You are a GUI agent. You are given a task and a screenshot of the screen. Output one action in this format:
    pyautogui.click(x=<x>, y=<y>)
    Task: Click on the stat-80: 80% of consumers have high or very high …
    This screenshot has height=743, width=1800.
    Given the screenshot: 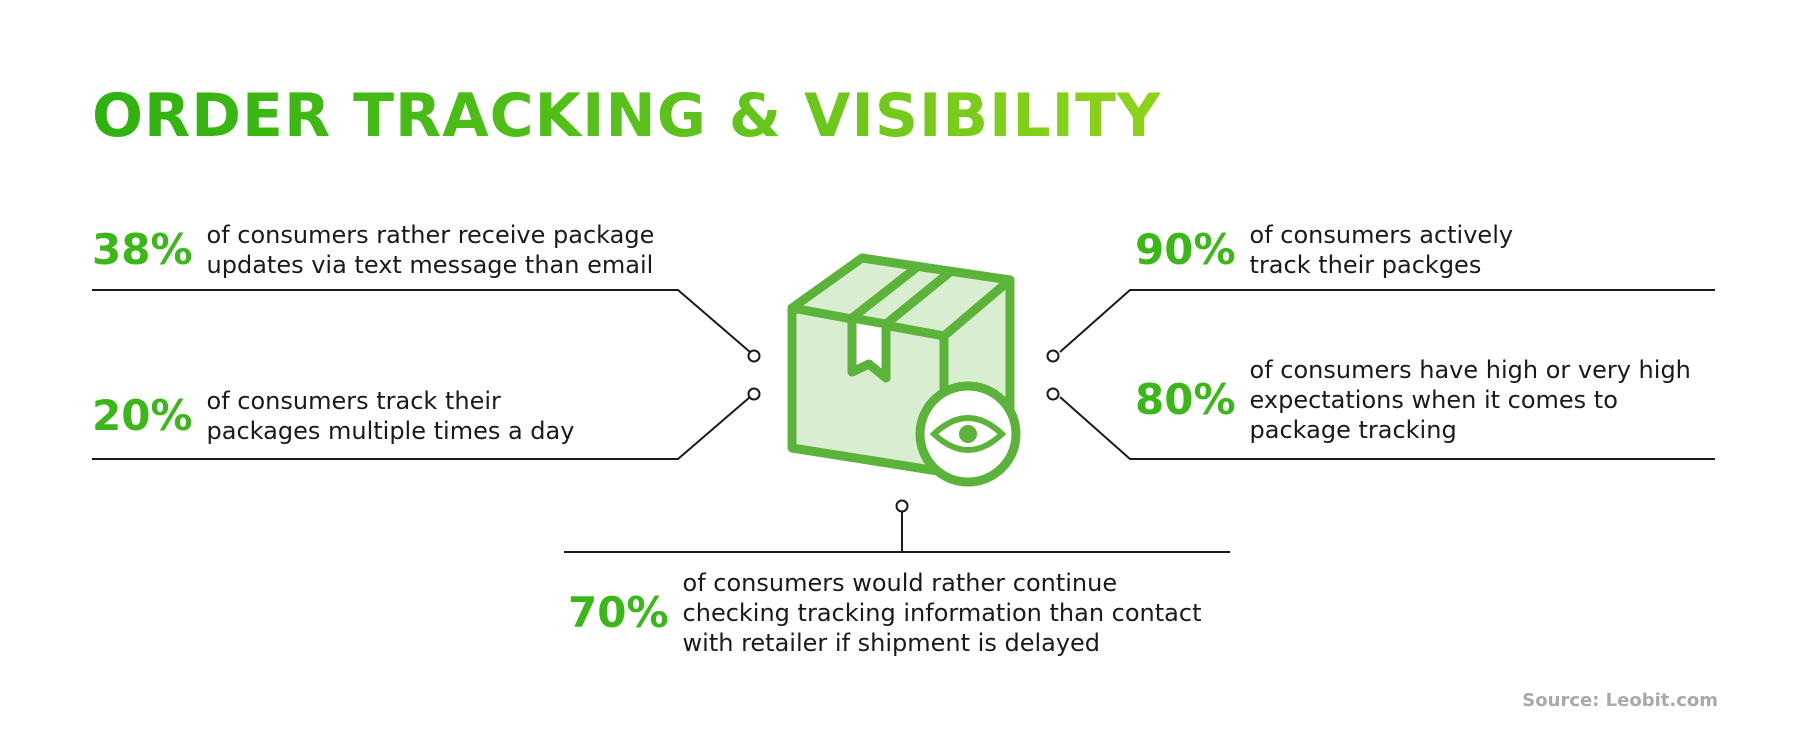 What is the action you would take?
    pyautogui.click(x=1413, y=400)
    